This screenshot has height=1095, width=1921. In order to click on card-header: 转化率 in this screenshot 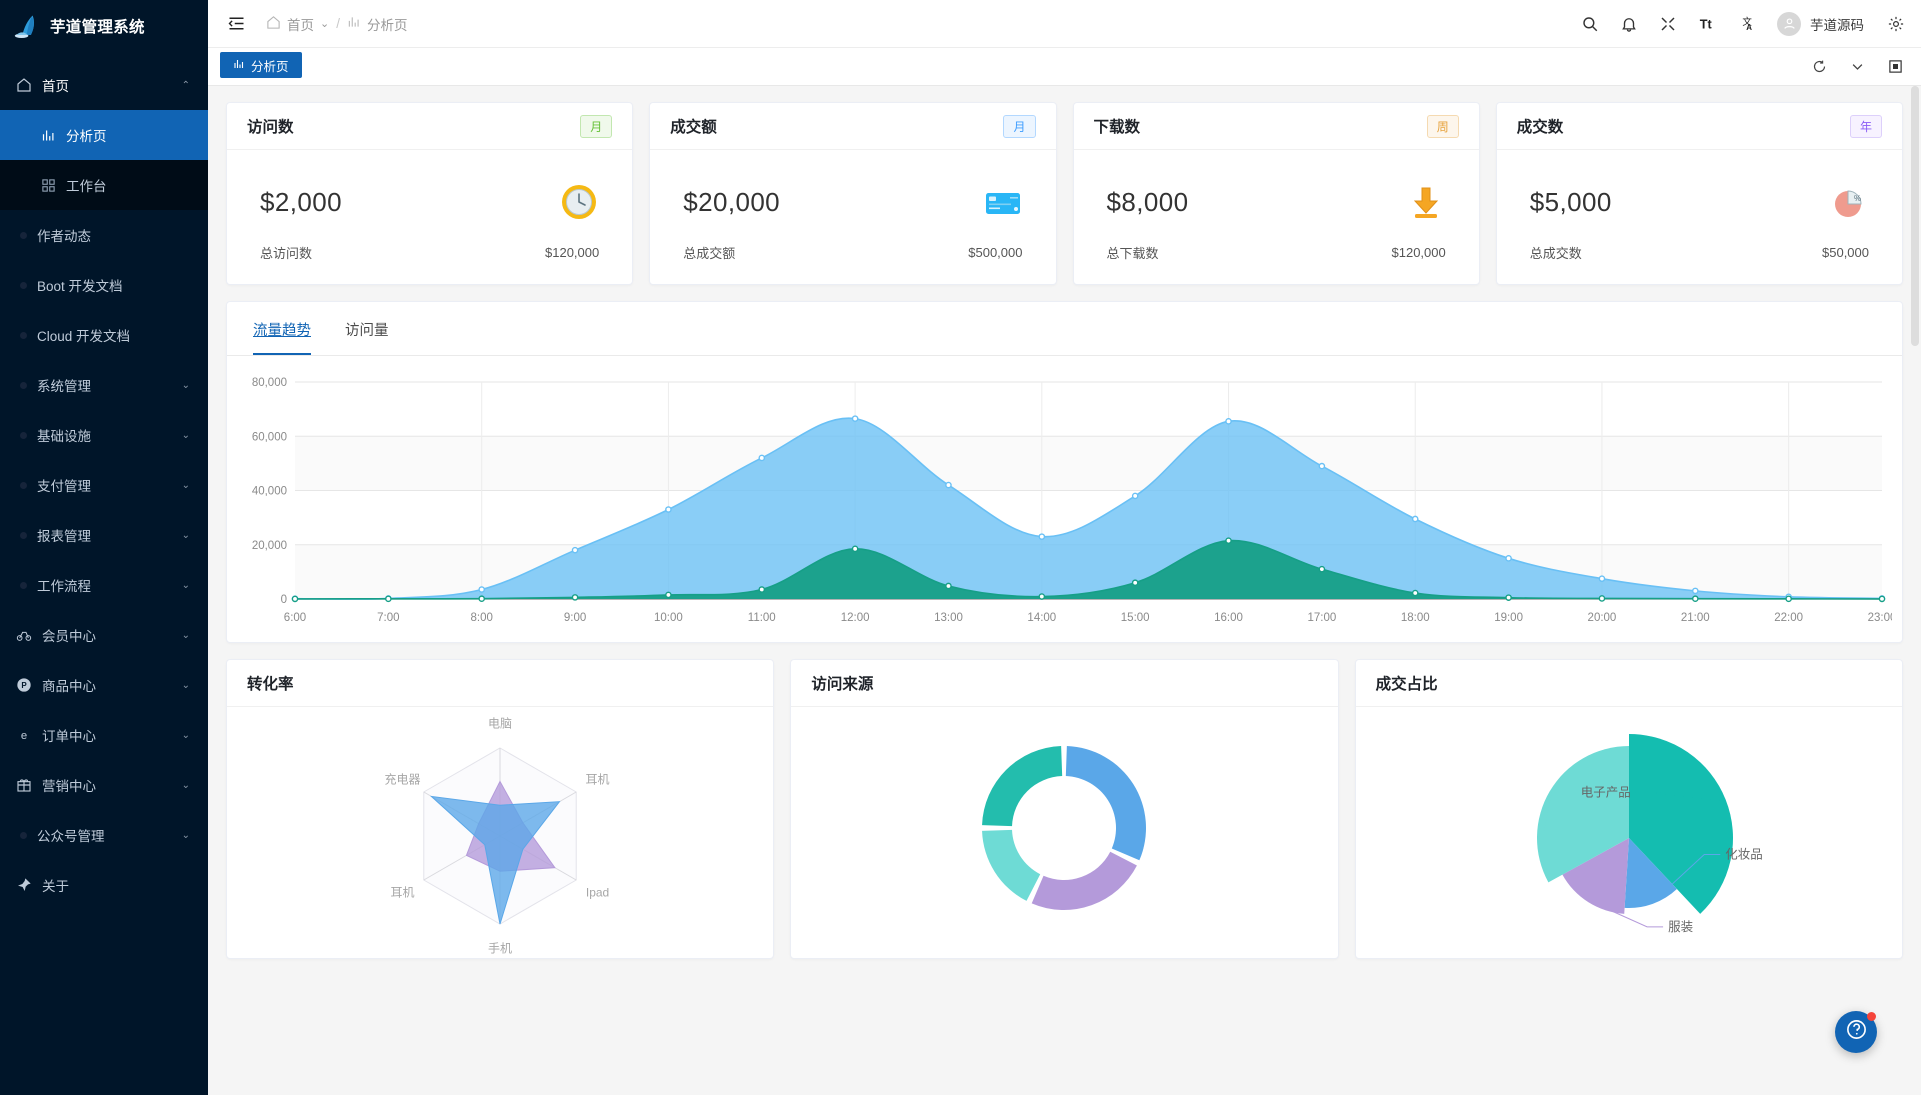, I will do `click(500, 683)`.